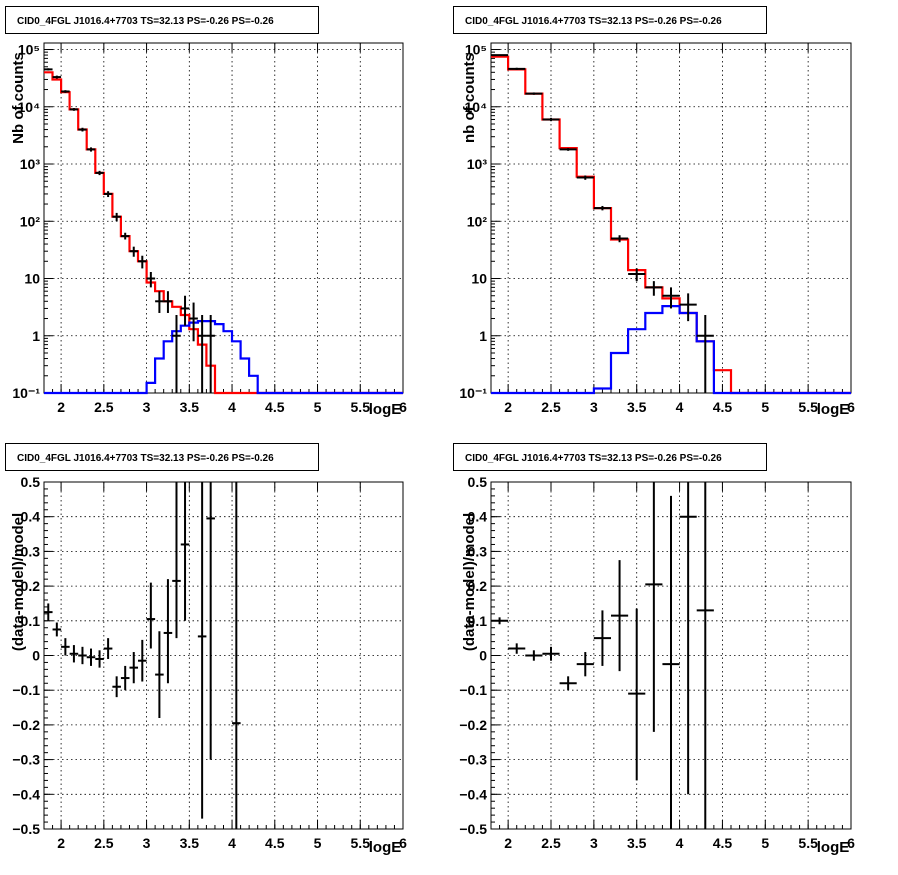 Image resolution: width=898 pixels, height=875 pixels. What do you see at coordinates (473, 760) in the screenshot?
I see `y-tick-label: −0.3` at bounding box center [473, 760].